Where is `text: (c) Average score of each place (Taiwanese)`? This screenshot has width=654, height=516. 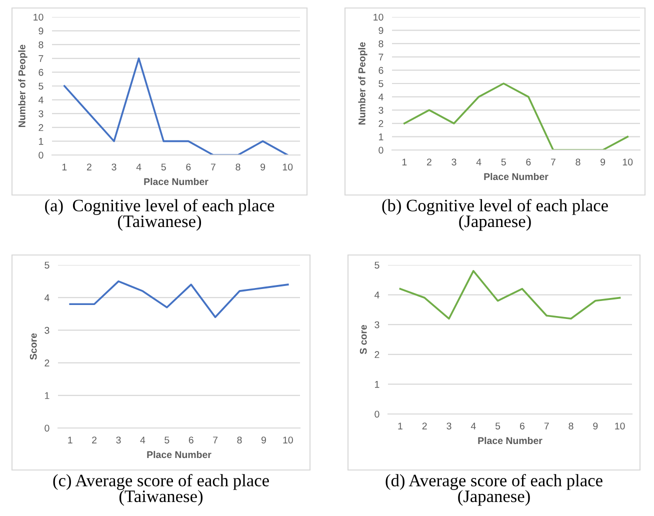
text: (c) Average score of each place (Taiwanese) is located at coordinates (161, 490).